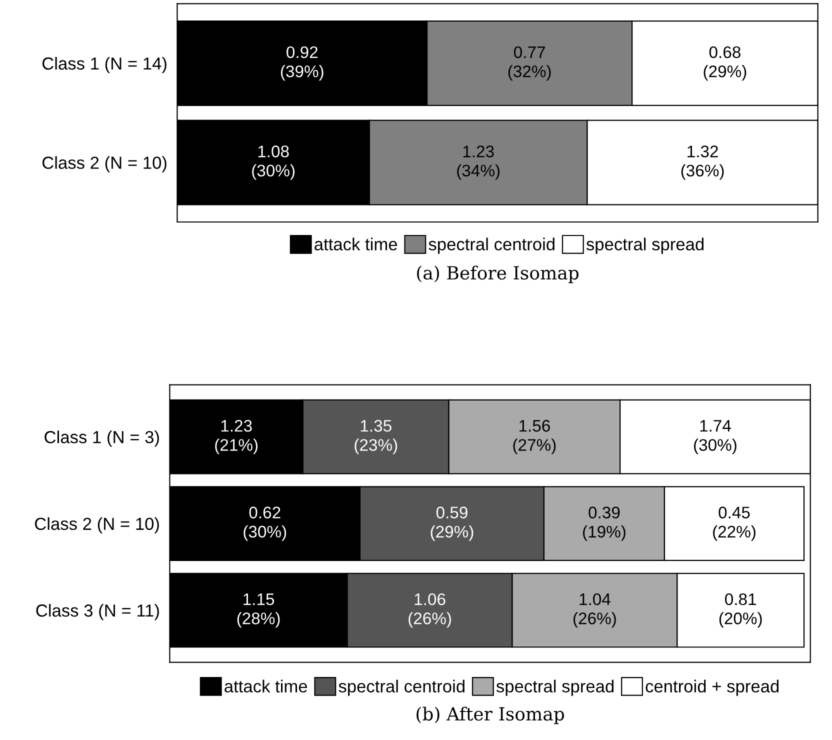 The height and width of the screenshot is (740, 832). I want to click on y-tick-label: Class 1 (N = 3), so click(101, 438).